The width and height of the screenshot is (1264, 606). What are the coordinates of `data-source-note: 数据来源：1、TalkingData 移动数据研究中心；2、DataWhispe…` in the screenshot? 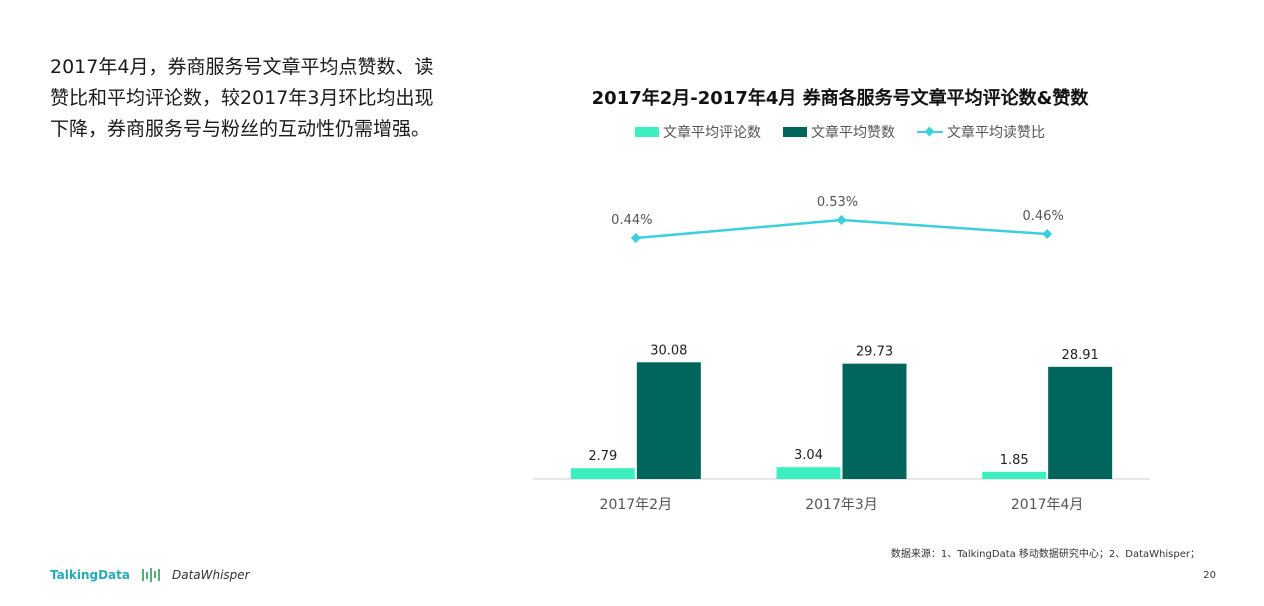 It's located at (1045, 554).